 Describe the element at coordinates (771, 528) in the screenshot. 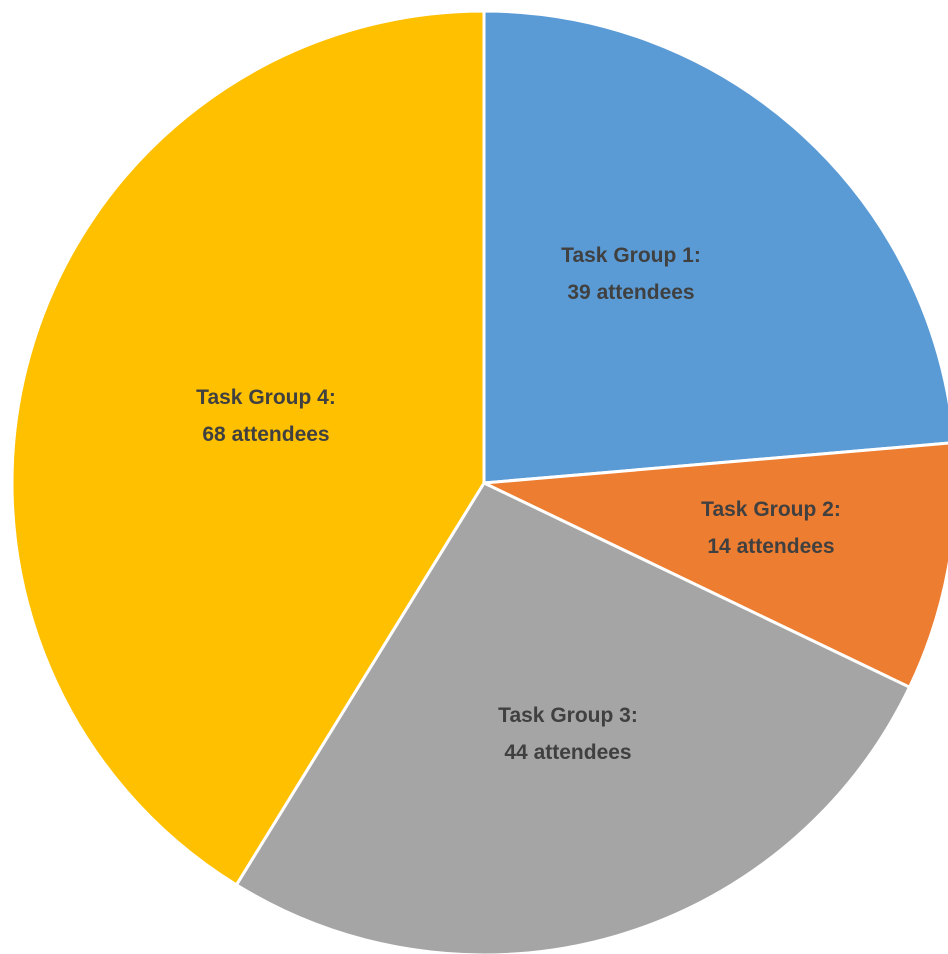

I see `pie-slice-label-2: Task Group 2: 14 attendees` at that location.